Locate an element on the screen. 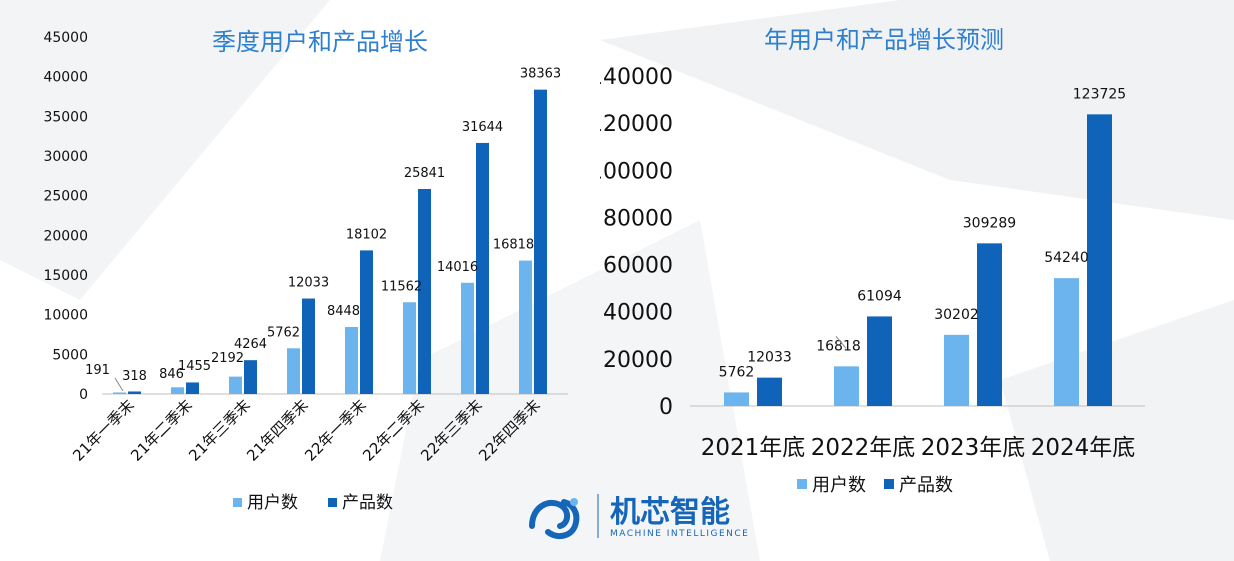  logo-dot-icon is located at coordinates (574, 502).